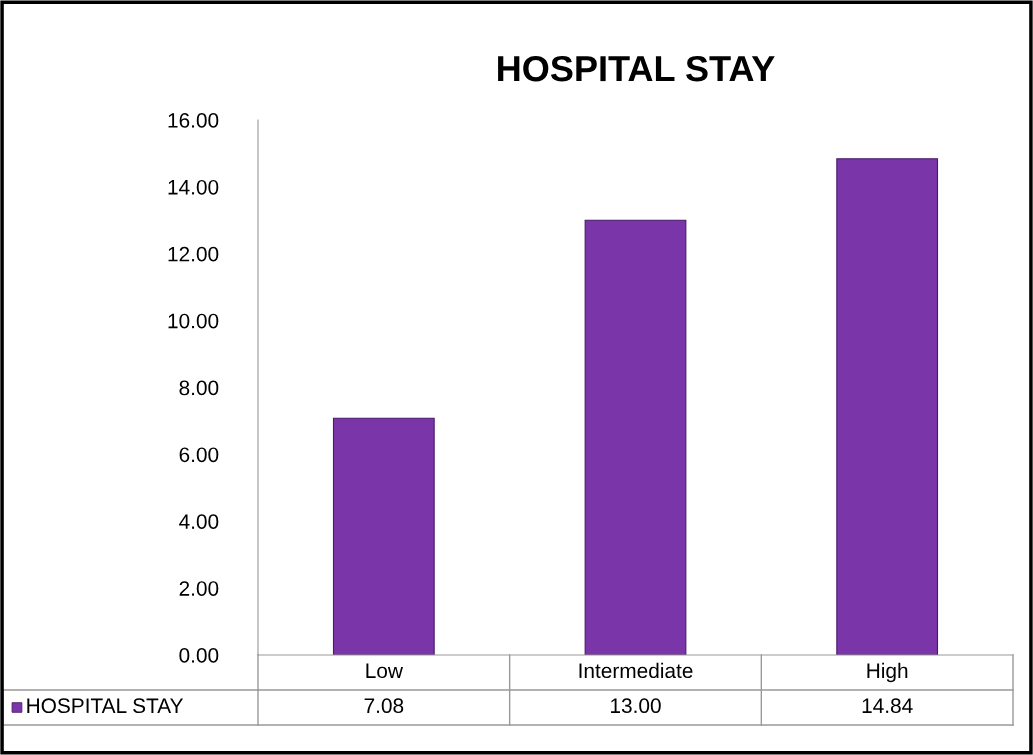  I want to click on x-tick-label: High, so click(887, 672).